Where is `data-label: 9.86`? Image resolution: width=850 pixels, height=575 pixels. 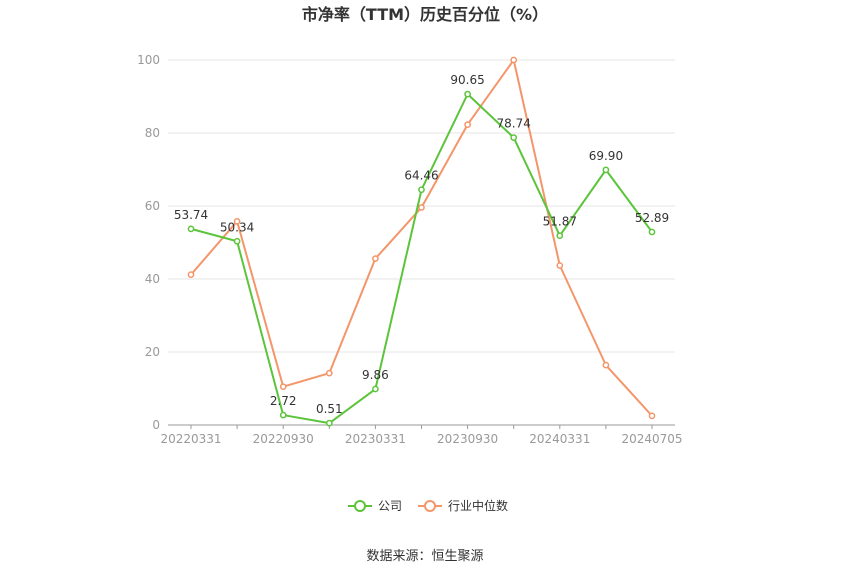
data-label: 9.86 is located at coordinates (375, 375).